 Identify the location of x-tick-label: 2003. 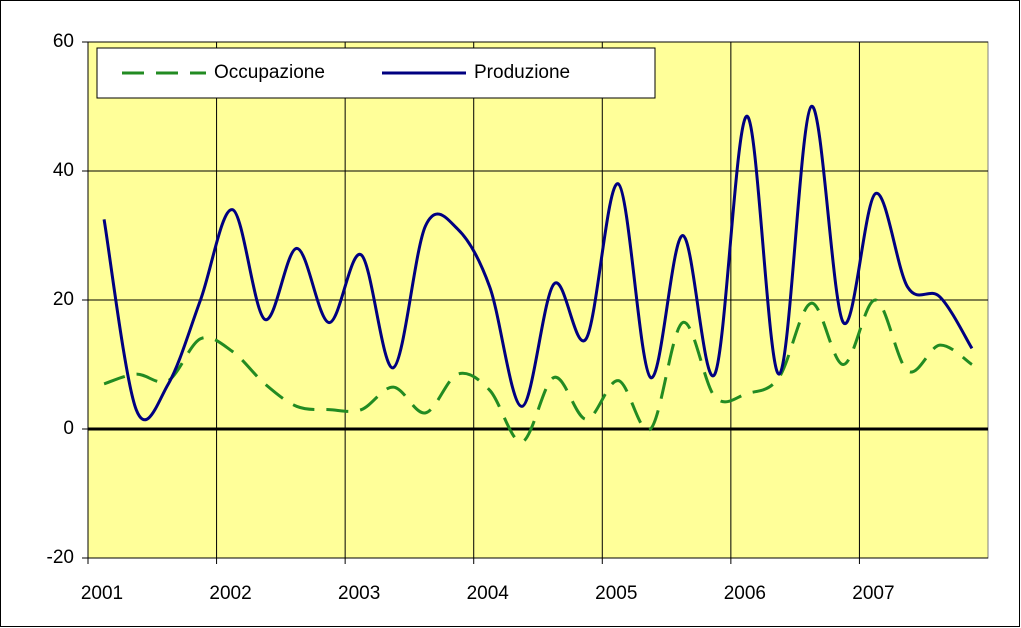
(359, 593).